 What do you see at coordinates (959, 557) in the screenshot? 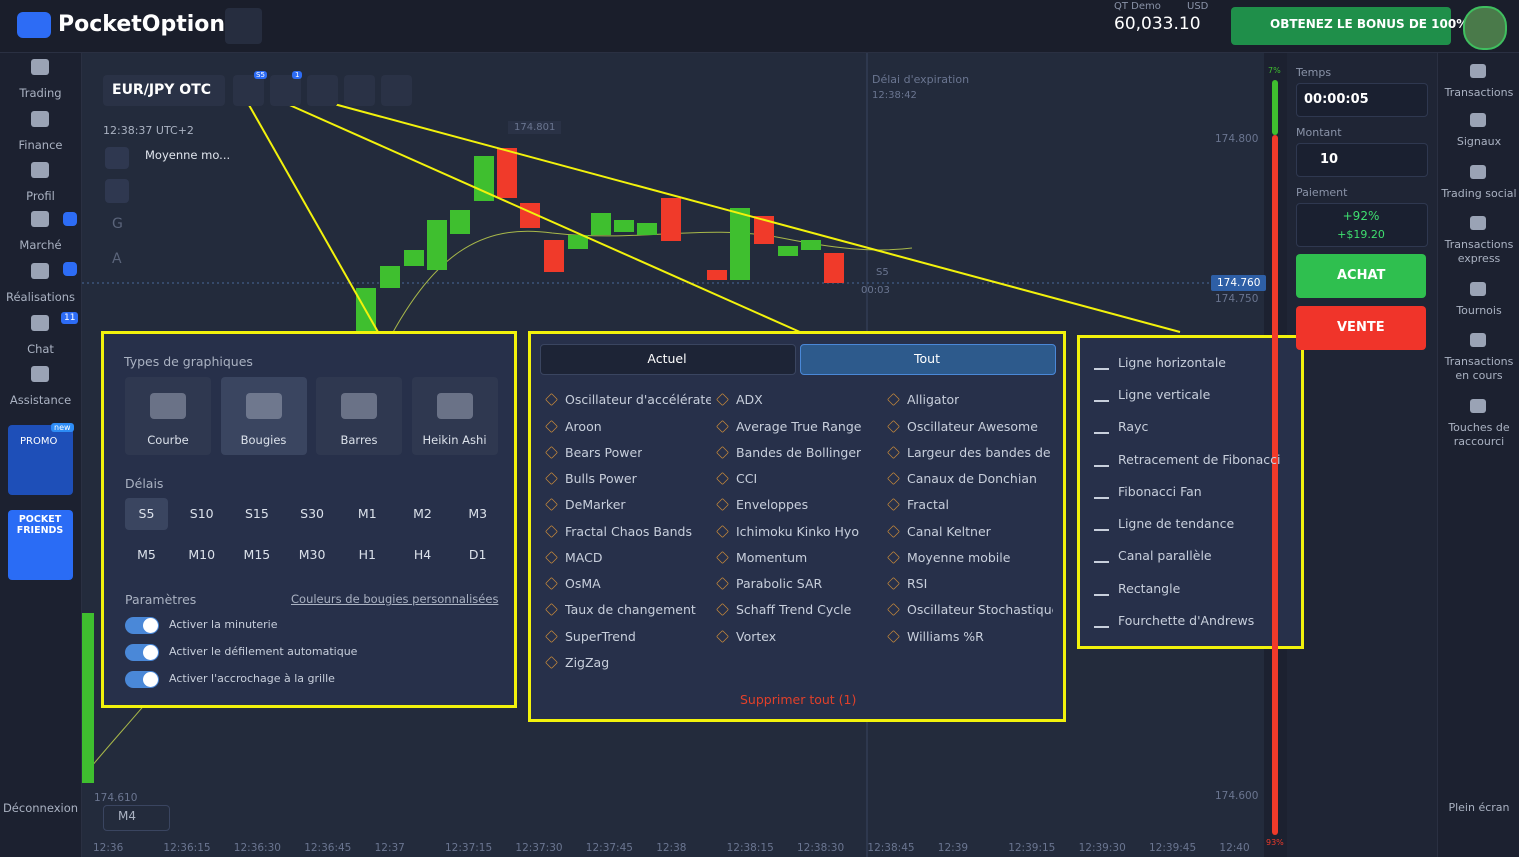
I see `indicator-item: Moyenne mobile` at bounding box center [959, 557].